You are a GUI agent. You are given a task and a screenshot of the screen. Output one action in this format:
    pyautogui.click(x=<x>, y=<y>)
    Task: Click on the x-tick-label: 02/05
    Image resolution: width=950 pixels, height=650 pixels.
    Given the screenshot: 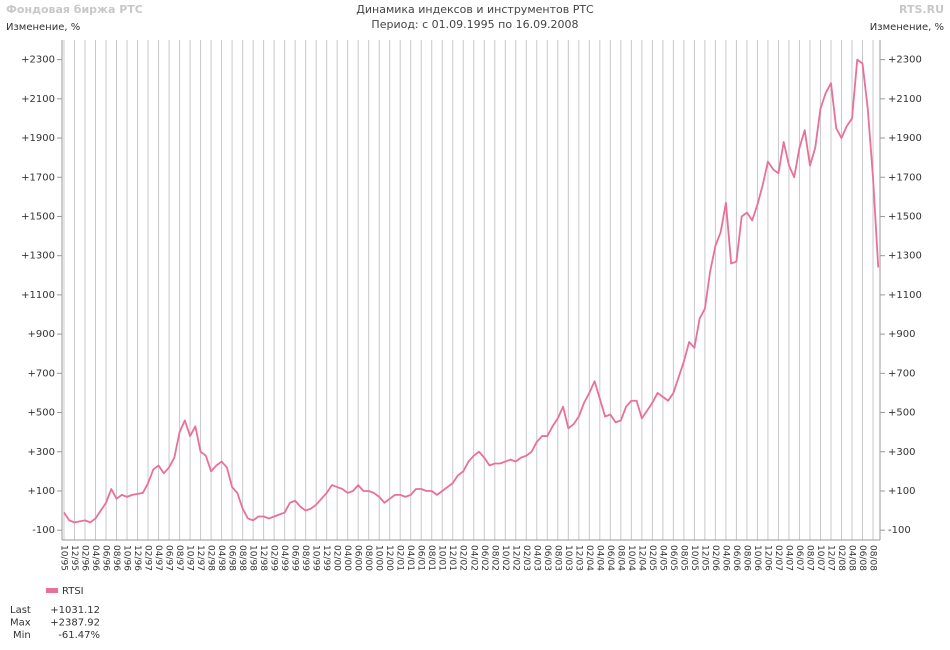 What is the action you would take?
    pyautogui.click(x=652, y=558)
    